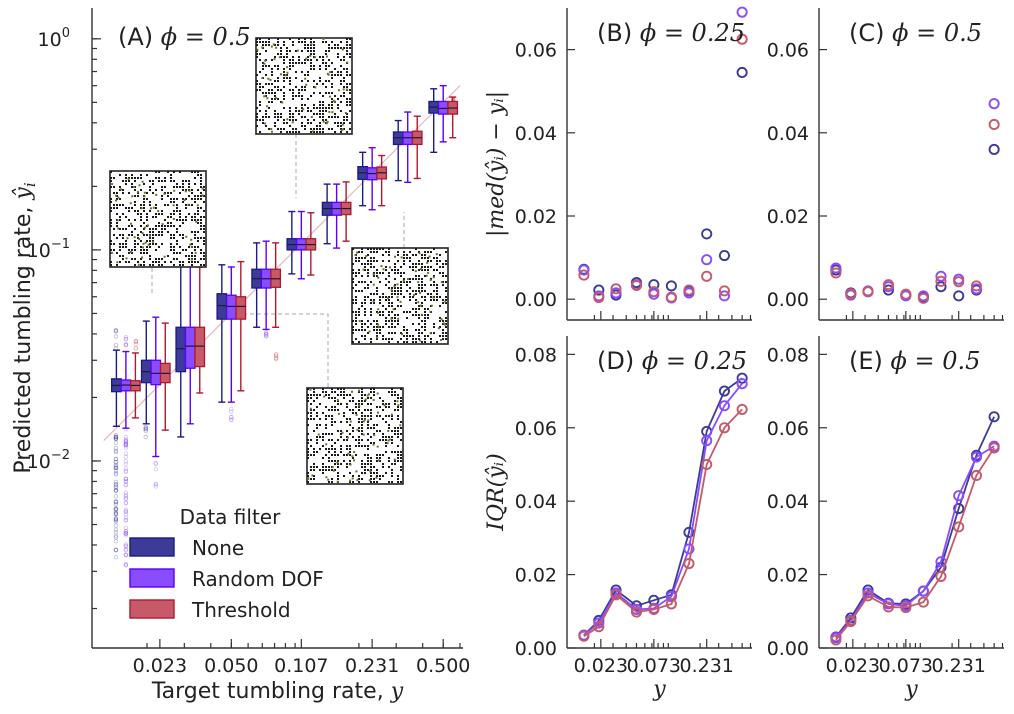 The image size is (1014, 714). What do you see at coordinates (190, 347) in the screenshot?
I see `box-body` at bounding box center [190, 347].